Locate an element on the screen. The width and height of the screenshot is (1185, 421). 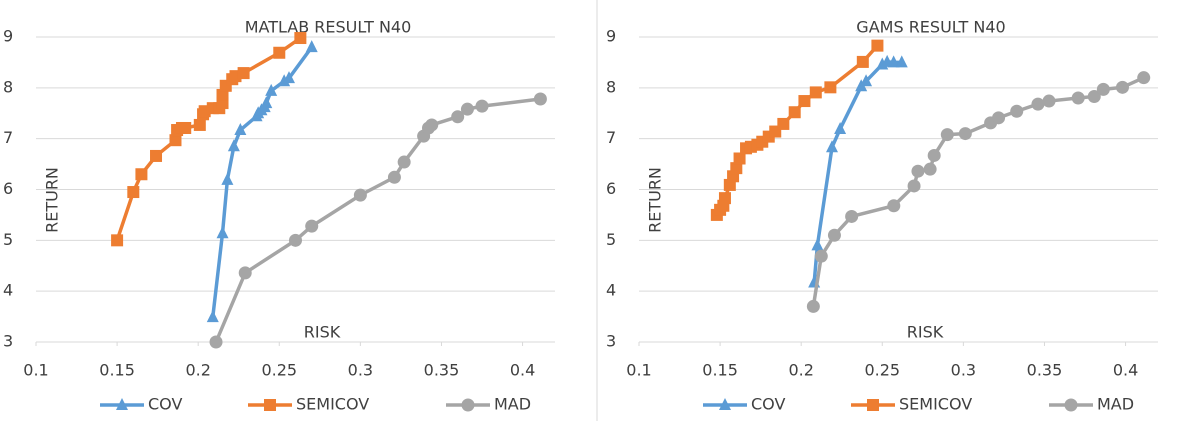
y-tick-label: 7 is located at coordinates (611, 137).